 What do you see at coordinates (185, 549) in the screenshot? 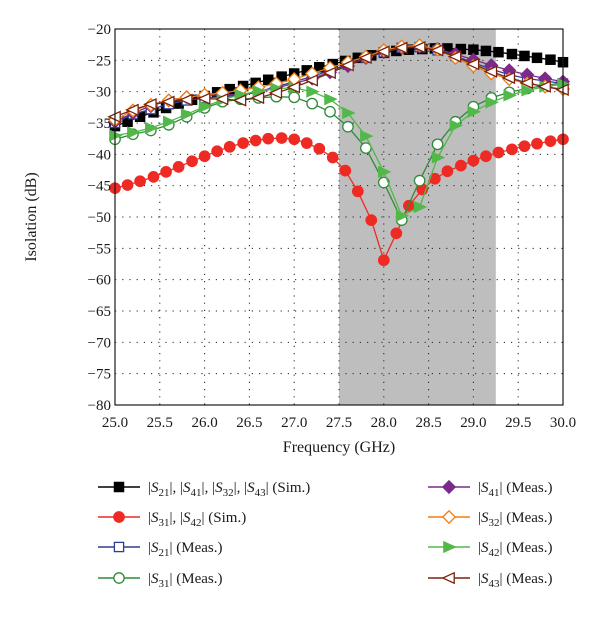
I see `legend-label: |S21| (Meas.)` at bounding box center [185, 549].